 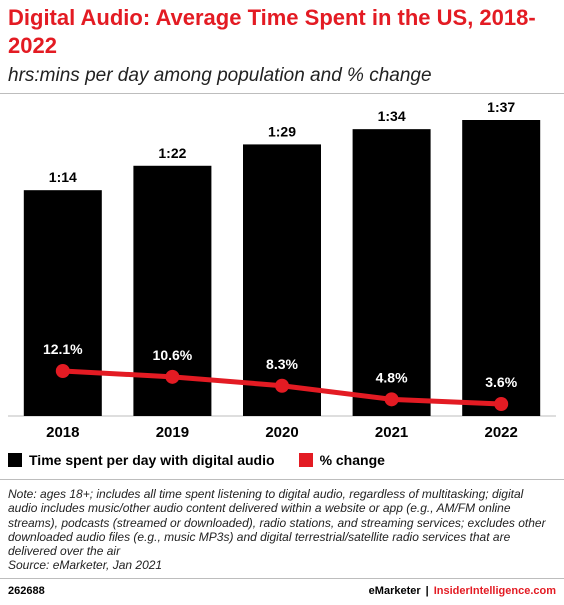 I want to click on pct-label-2020: 8.3%, so click(x=282, y=364).